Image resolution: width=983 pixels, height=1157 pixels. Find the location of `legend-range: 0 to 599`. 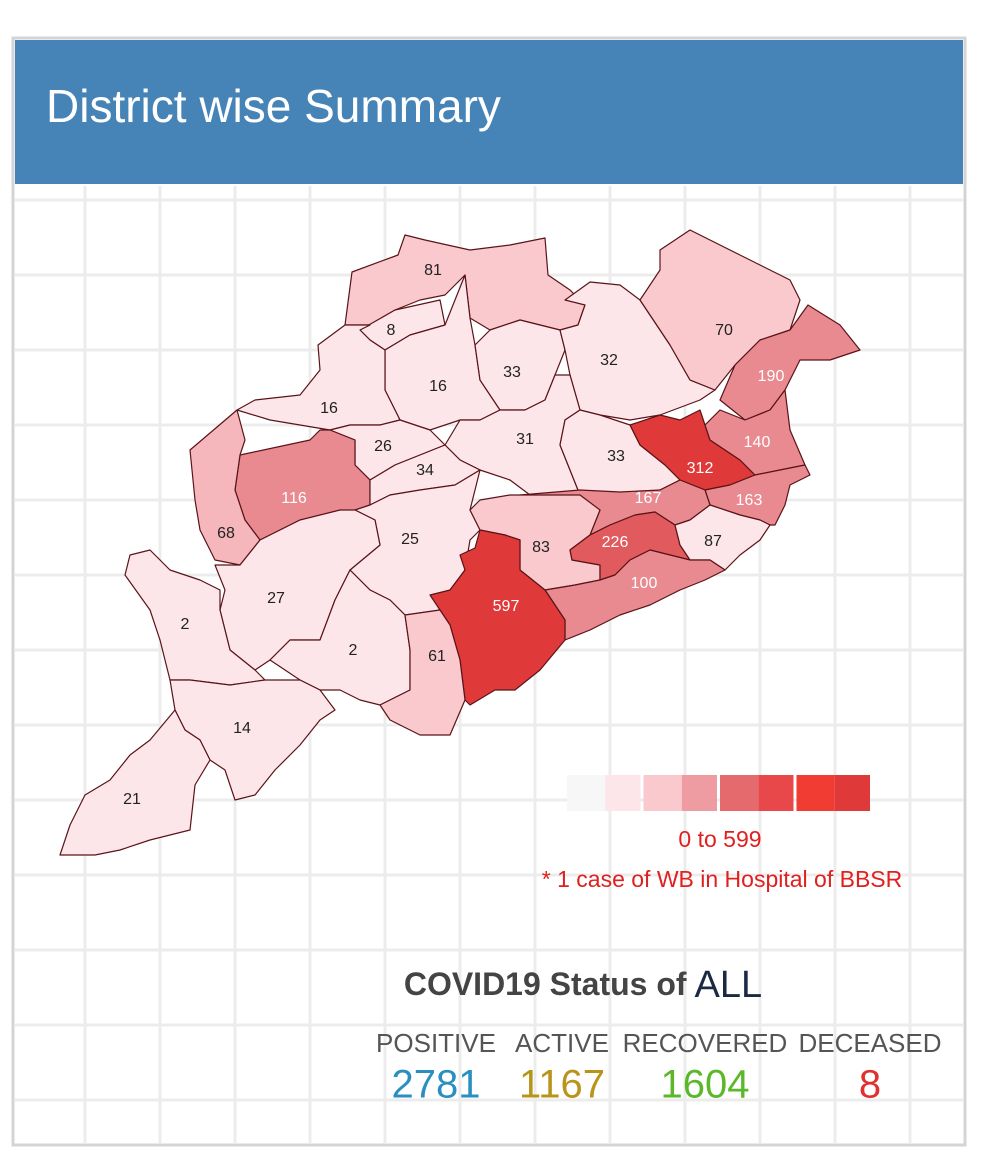

legend-range: 0 to 599 is located at coordinates (719, 839).